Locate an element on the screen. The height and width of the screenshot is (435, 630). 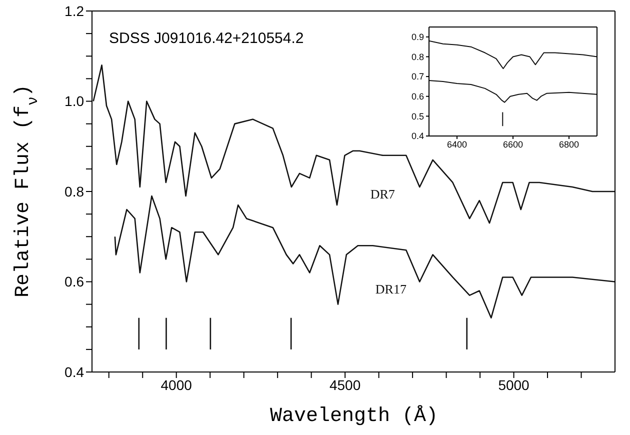
y-tick-label: 1.0 is located at coordinates (74, 101).